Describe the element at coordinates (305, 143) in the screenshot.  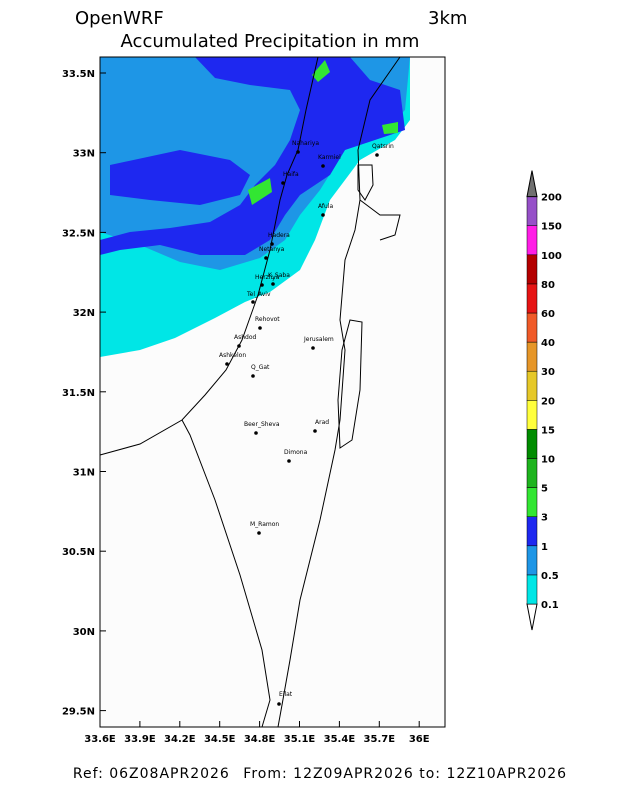
I see `city-label: Nahariya` at that location.